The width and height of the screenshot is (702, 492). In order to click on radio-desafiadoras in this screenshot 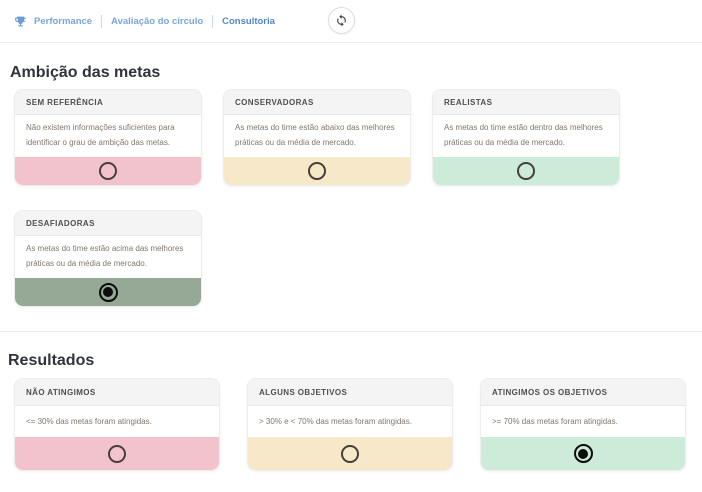, I will do `click(108, 292)`.